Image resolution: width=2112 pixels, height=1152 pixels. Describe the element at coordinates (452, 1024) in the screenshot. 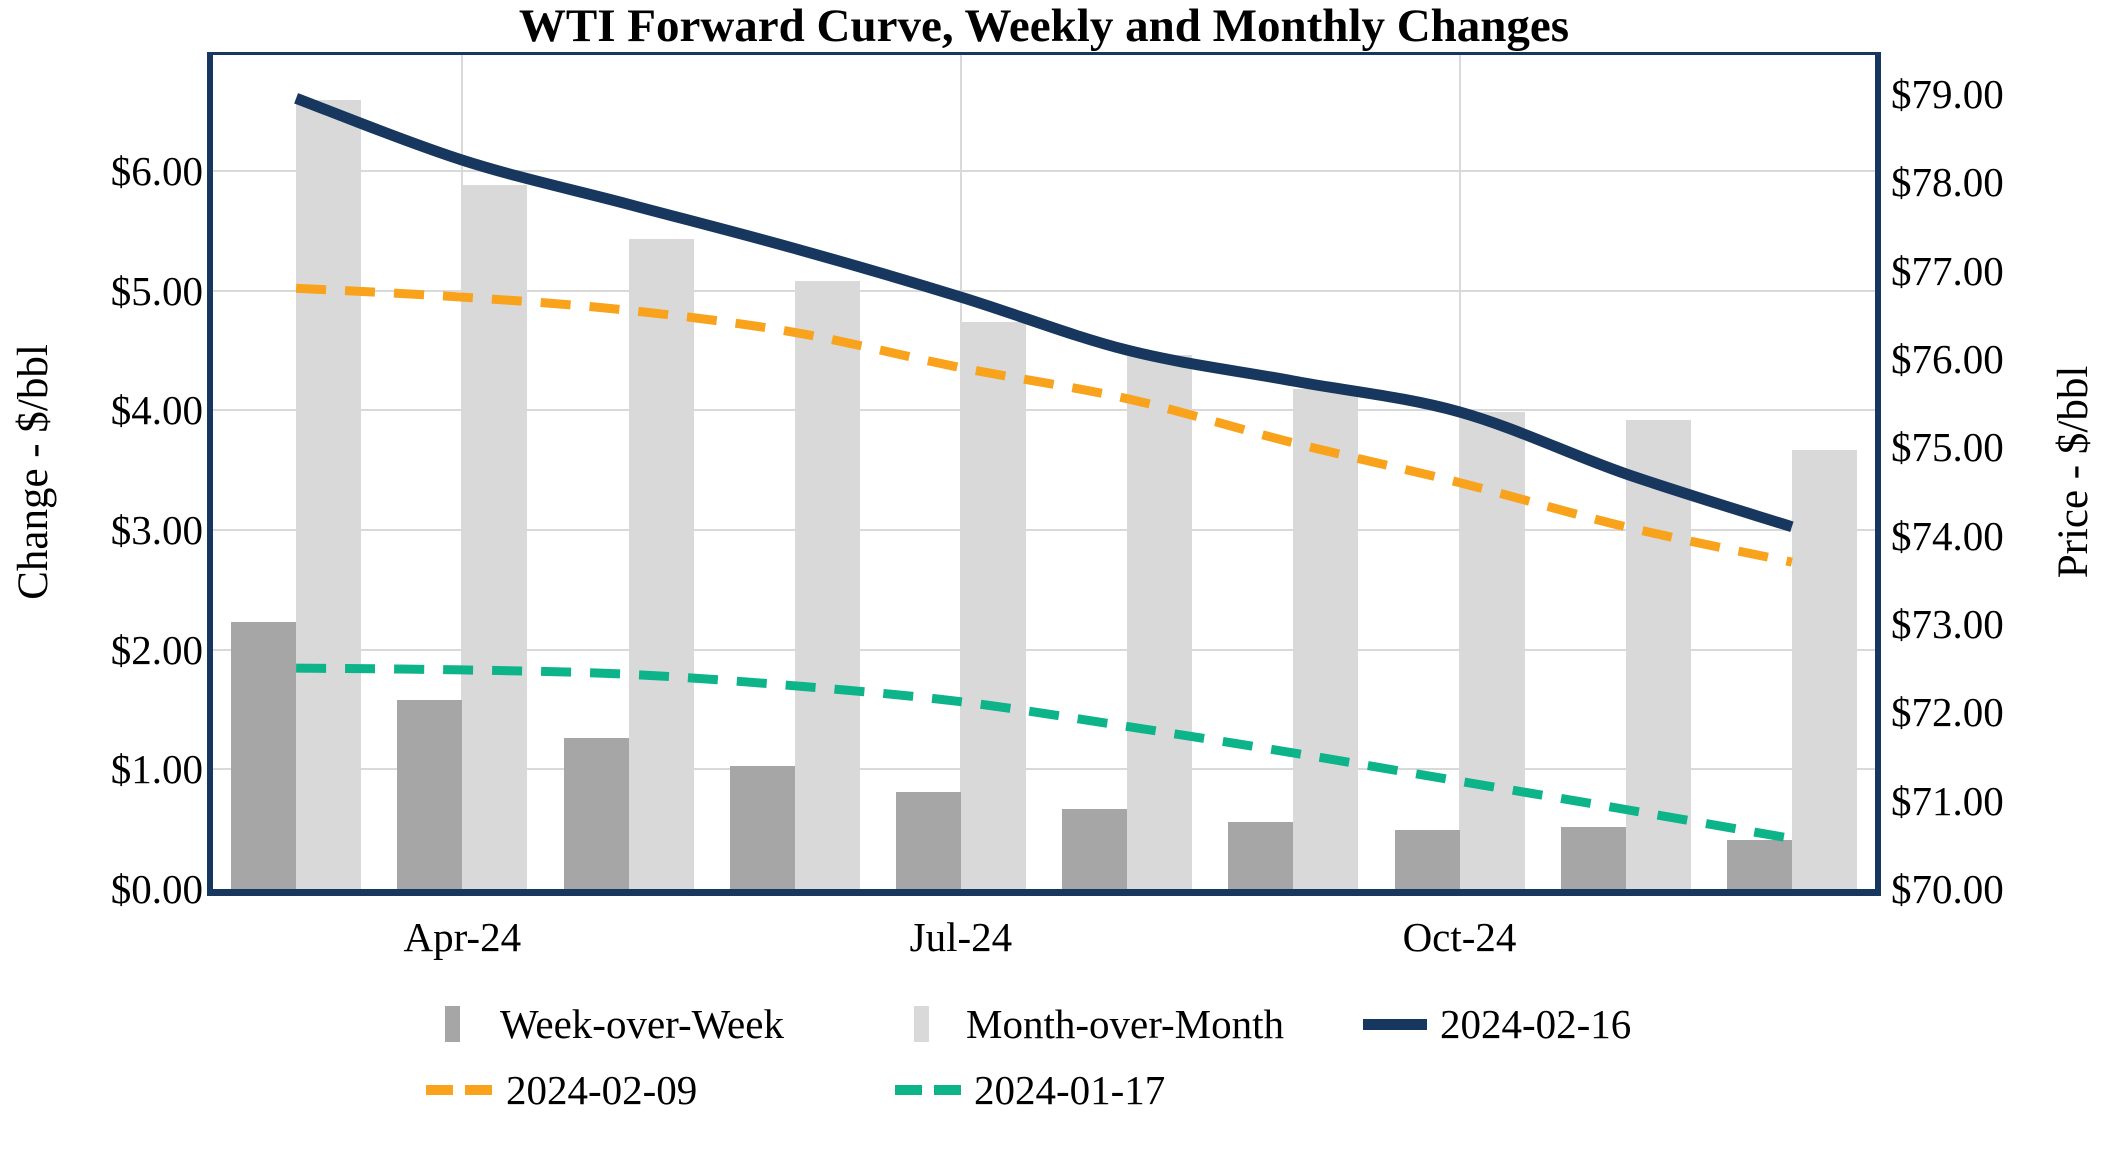

I see `legend-swatch-Week-over-Week` at that location.